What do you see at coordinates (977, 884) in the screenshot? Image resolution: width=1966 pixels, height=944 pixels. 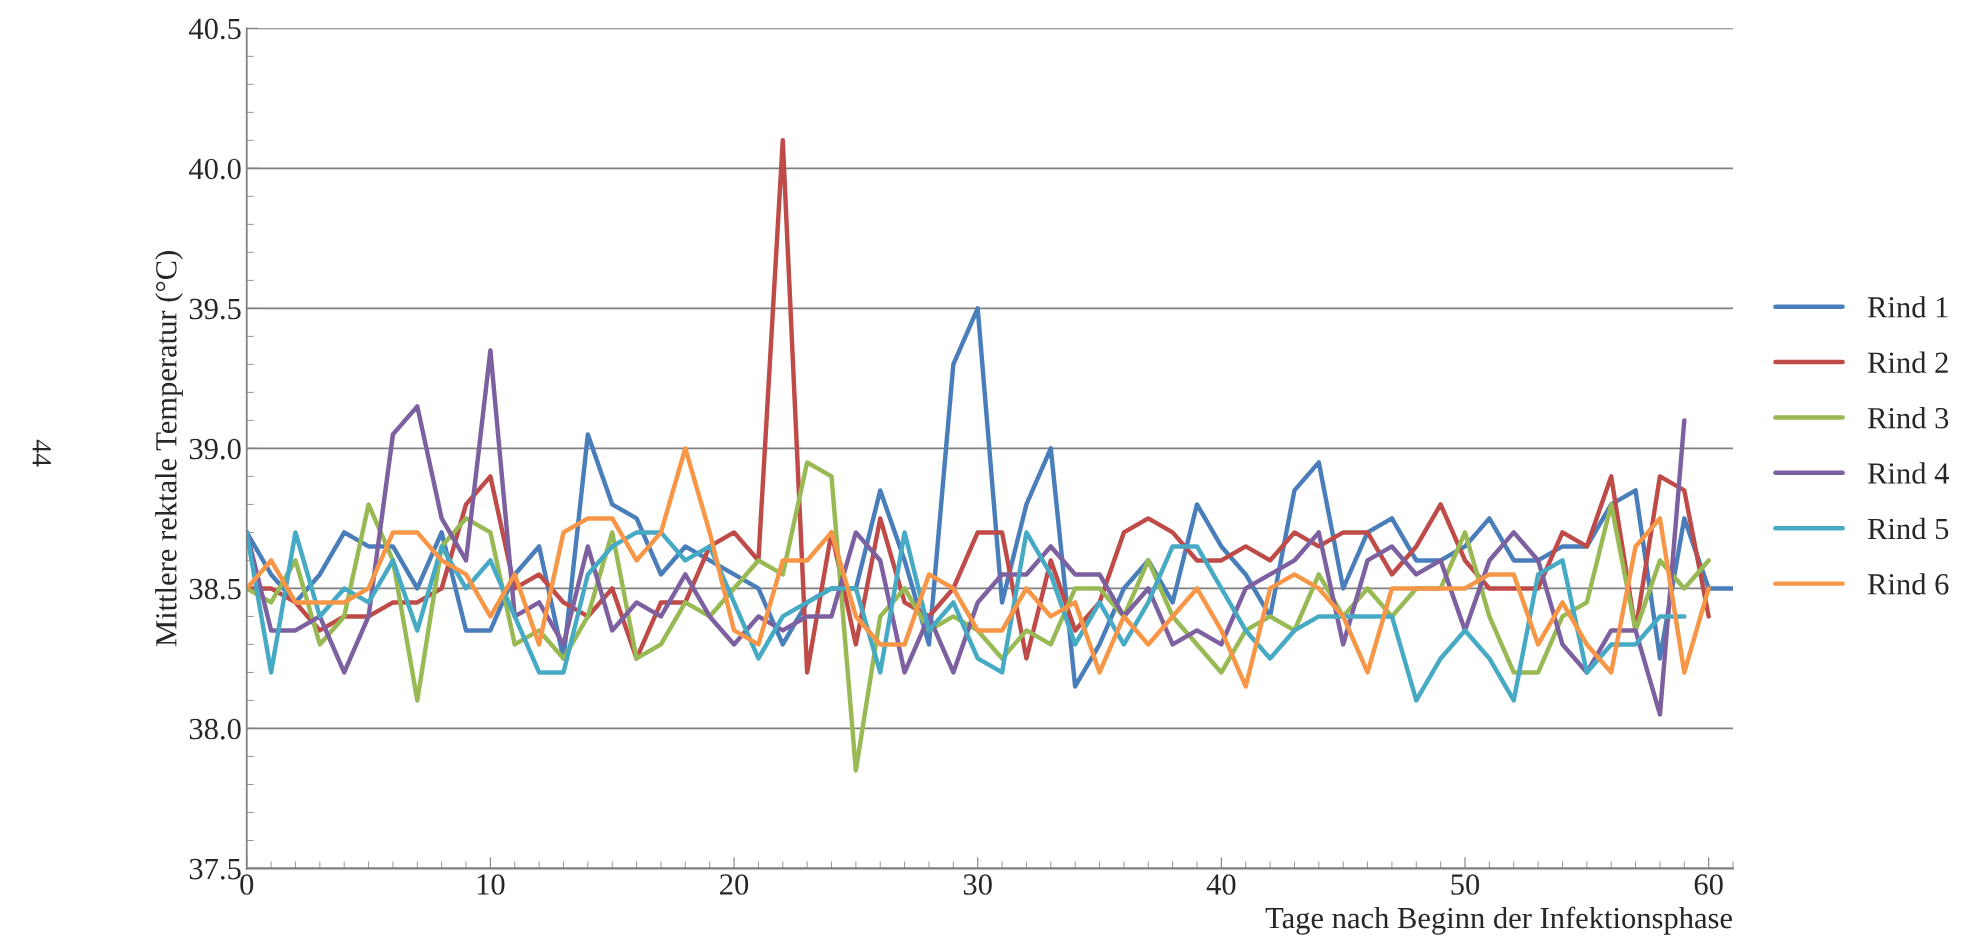 I see `x-tick-label: 30` at bounding box center [977, 884].